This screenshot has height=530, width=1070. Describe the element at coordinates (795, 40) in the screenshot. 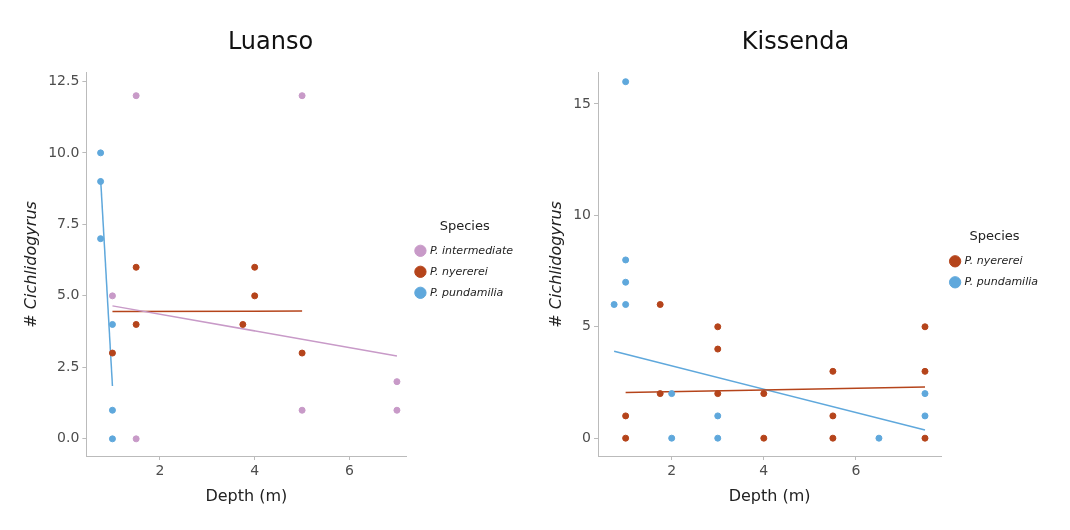

I see `chart-title: Kissenda` at that location.